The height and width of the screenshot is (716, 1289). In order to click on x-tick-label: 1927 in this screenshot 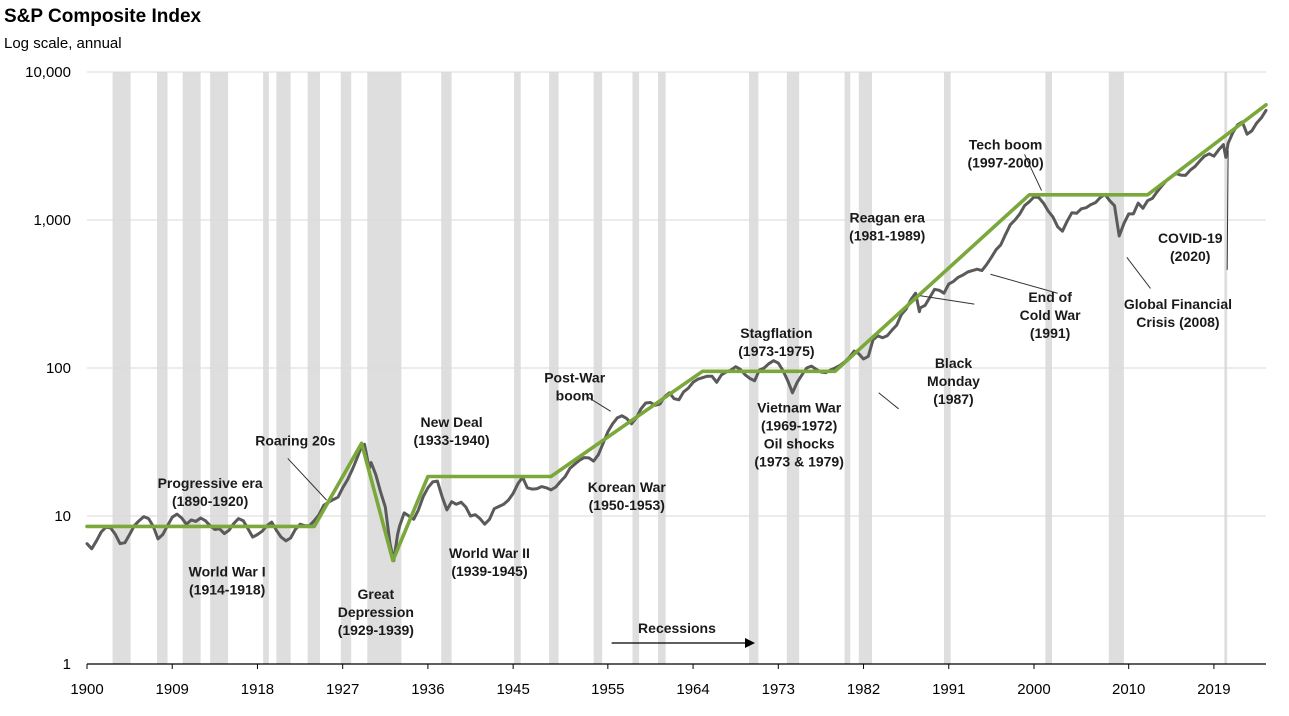, I will do `click(342, 689)`.